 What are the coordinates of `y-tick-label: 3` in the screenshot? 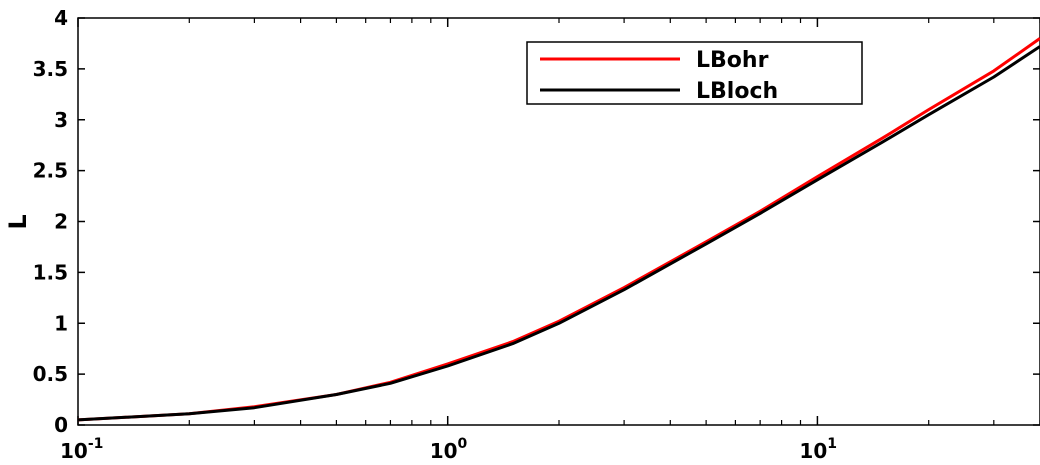 It's located at (61, 120).